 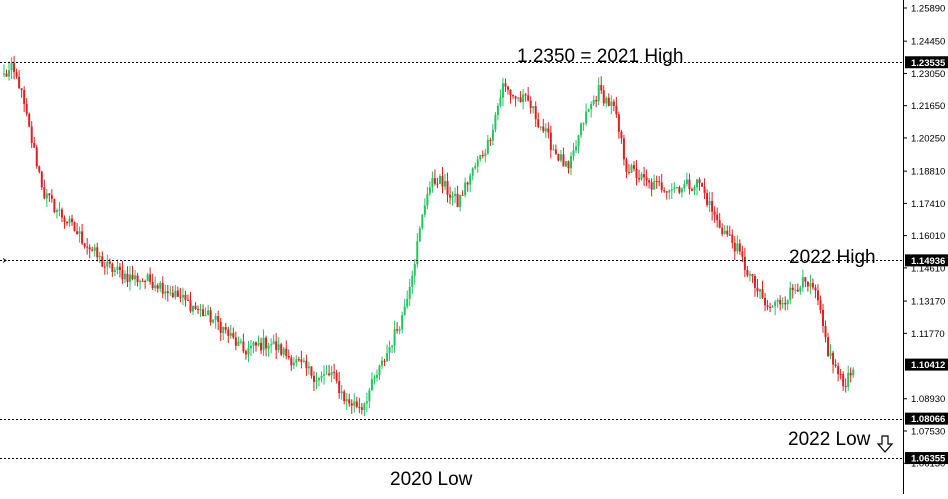 I want to click on tick-label: 1.17410, so click(x=928, y=204).